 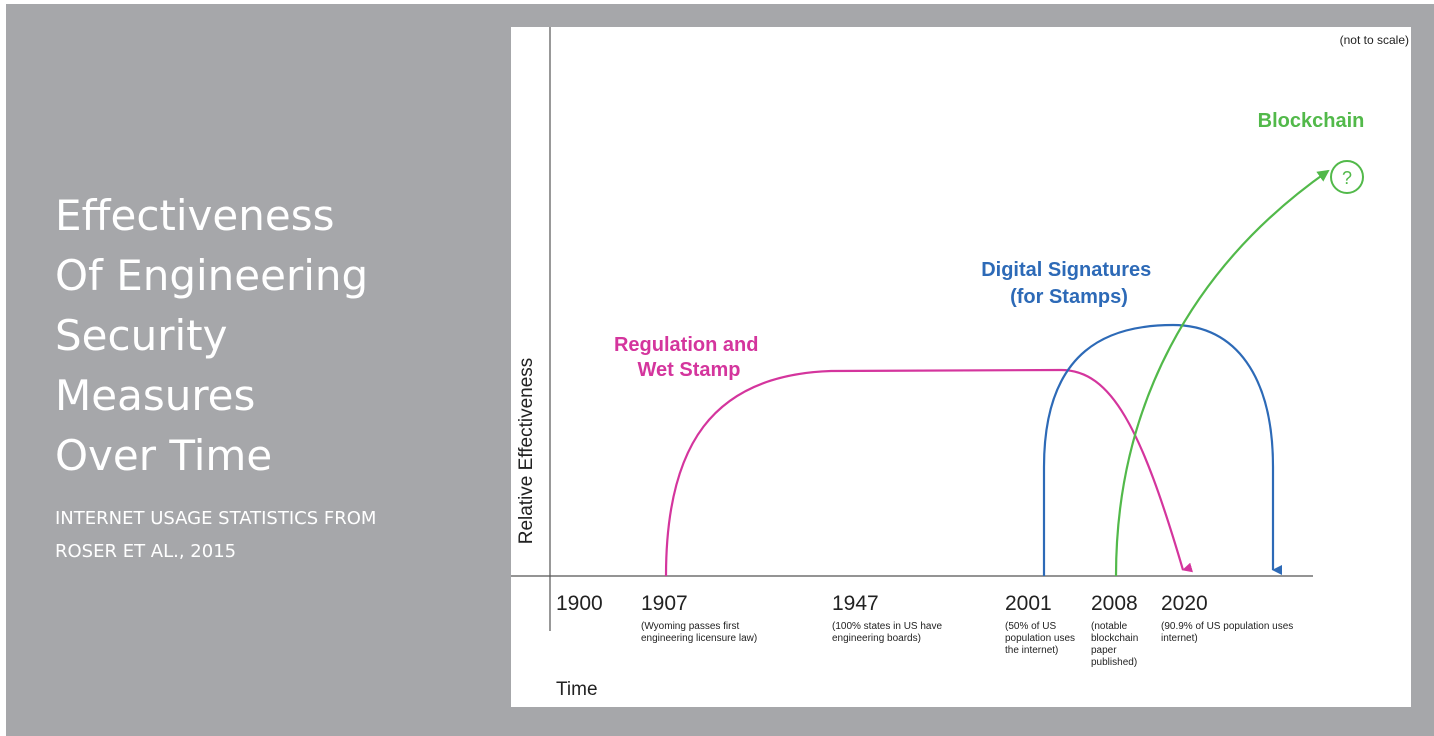 I want to click on digital-signatures-label-line: (for Stamps), so click(x=1069, y=297).